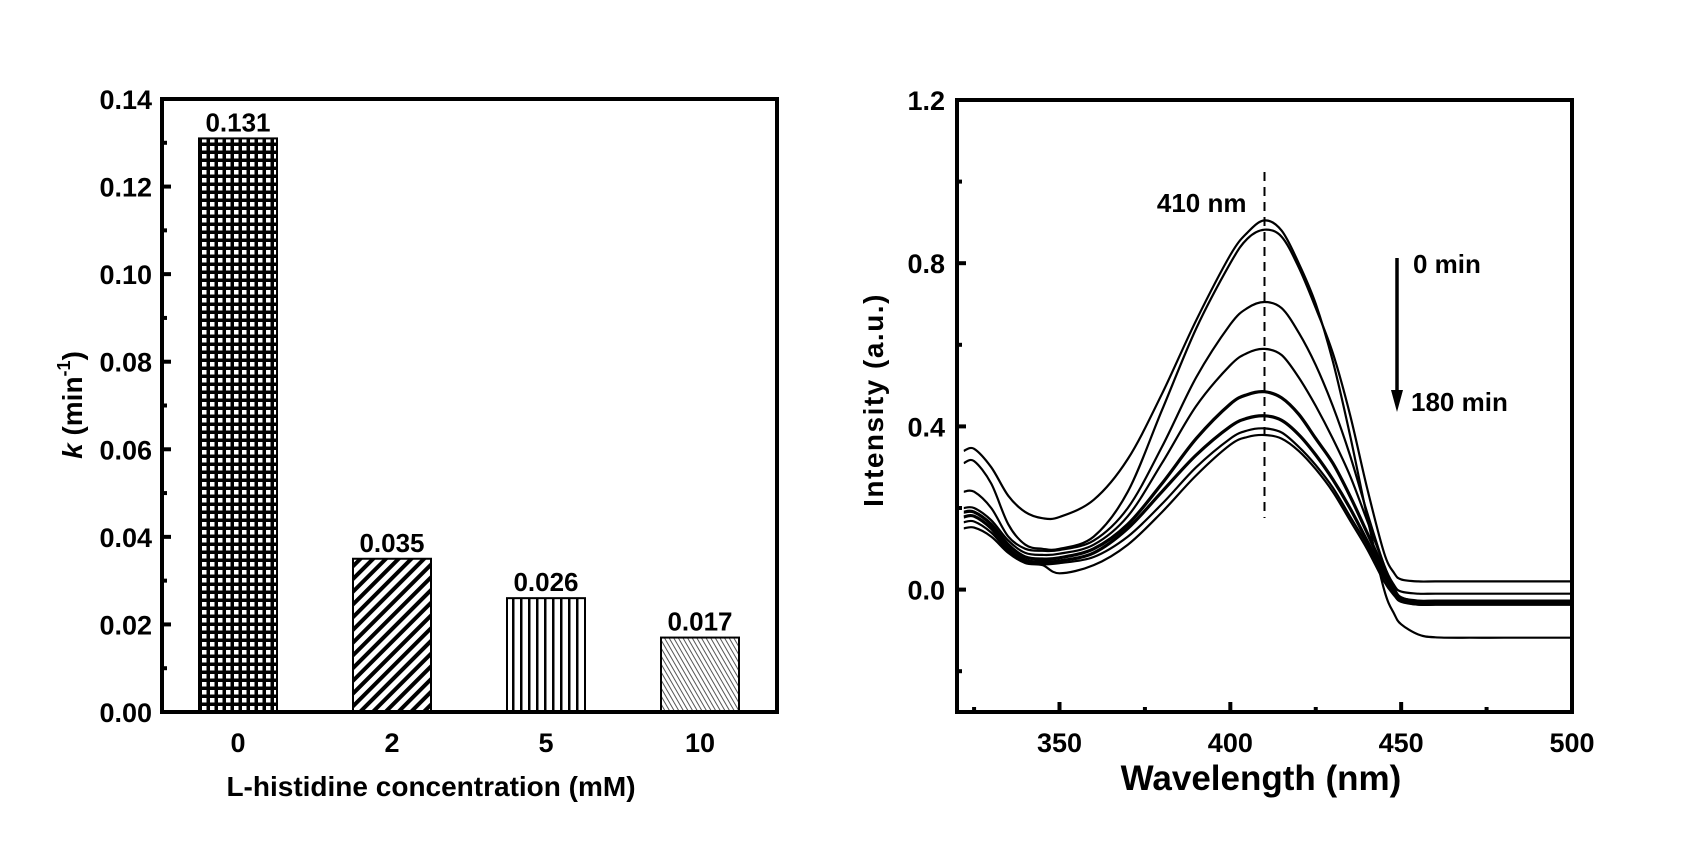 The height and width of the screenshot is (855, 1700). I want to click on time-arrow-head-icon, so click(1397, 401).